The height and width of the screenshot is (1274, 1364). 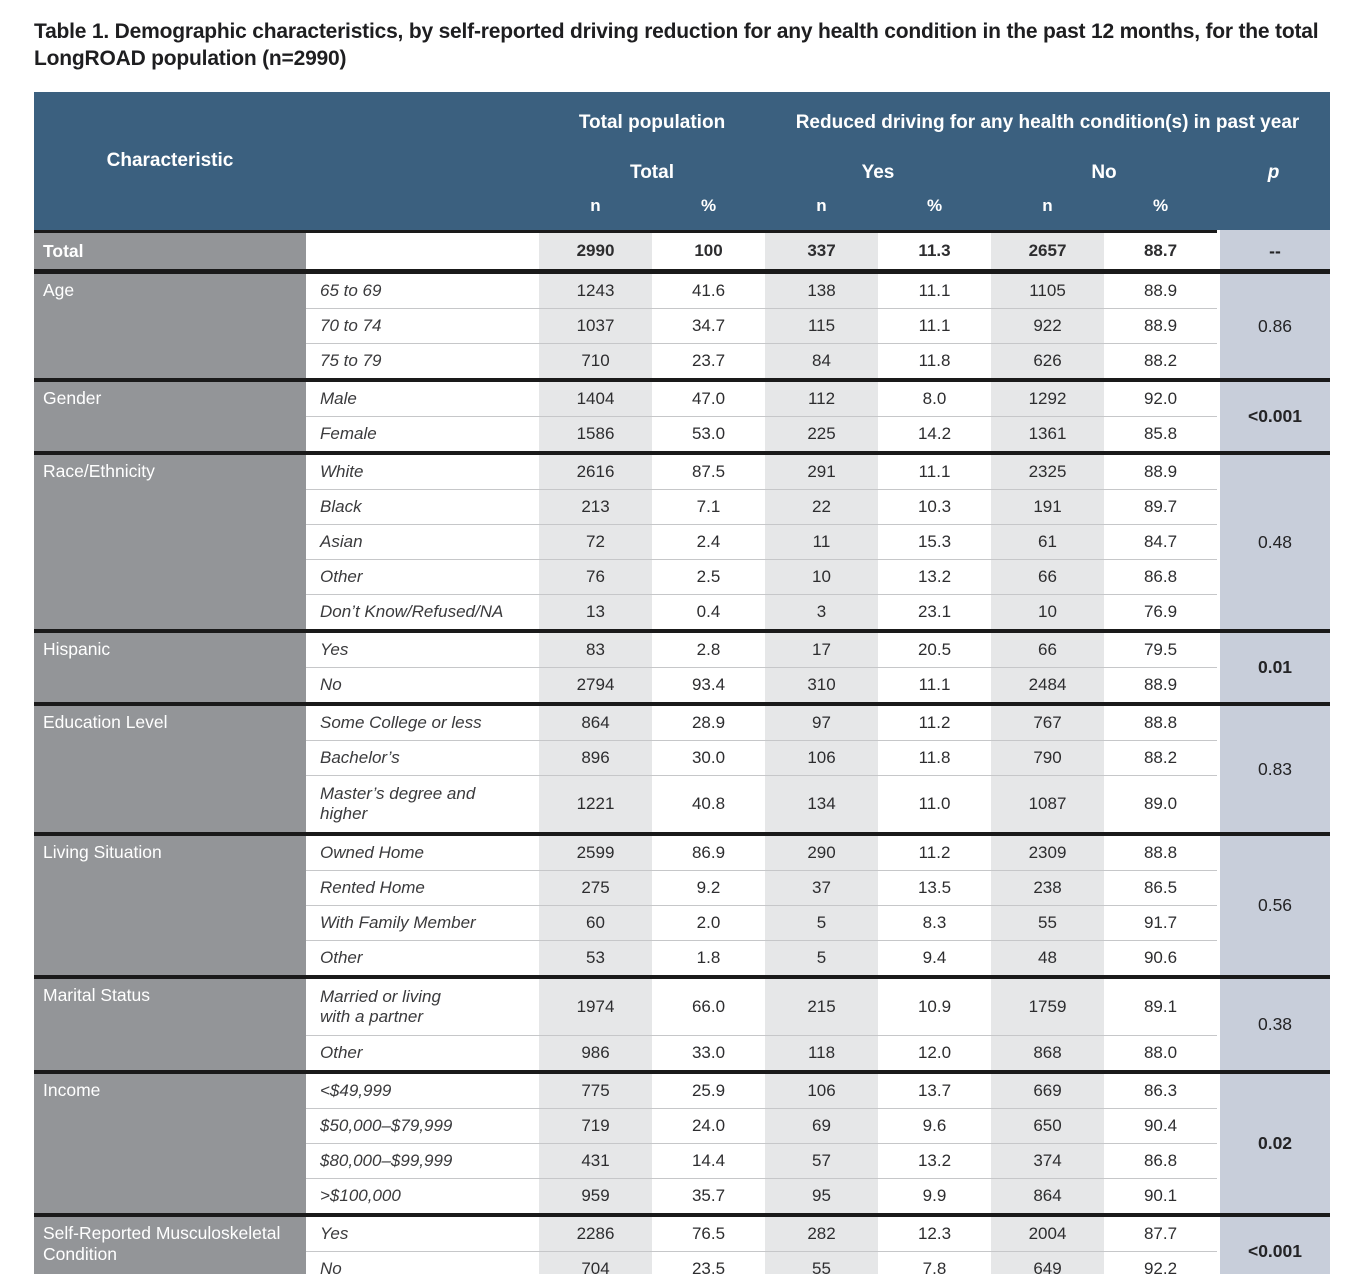 What do you see at coordinates (386, 1125) in the screenshot?
I see `category-label: $50,000–$79,999` at bounding box center [386, 1125].